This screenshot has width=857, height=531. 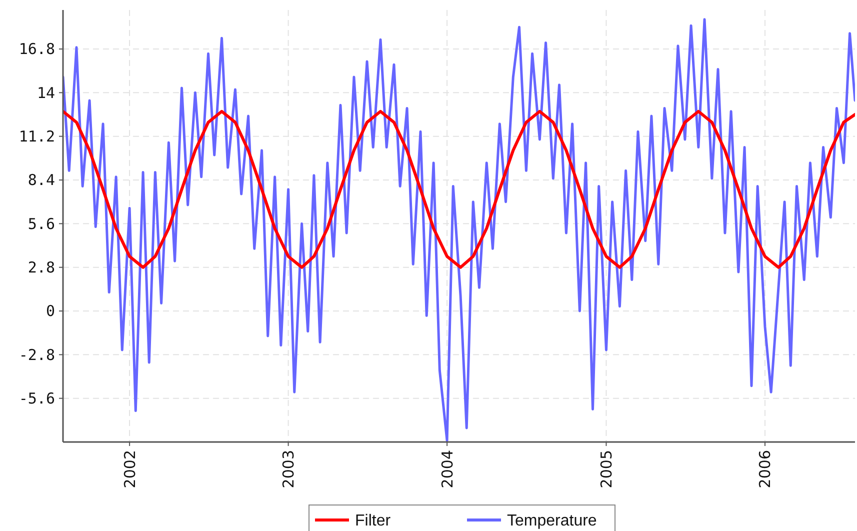 What do you see at coordinates (36, 49) in the screenshot?
I see `y-tick-label: 16.8` at bounding box center [36, 49].